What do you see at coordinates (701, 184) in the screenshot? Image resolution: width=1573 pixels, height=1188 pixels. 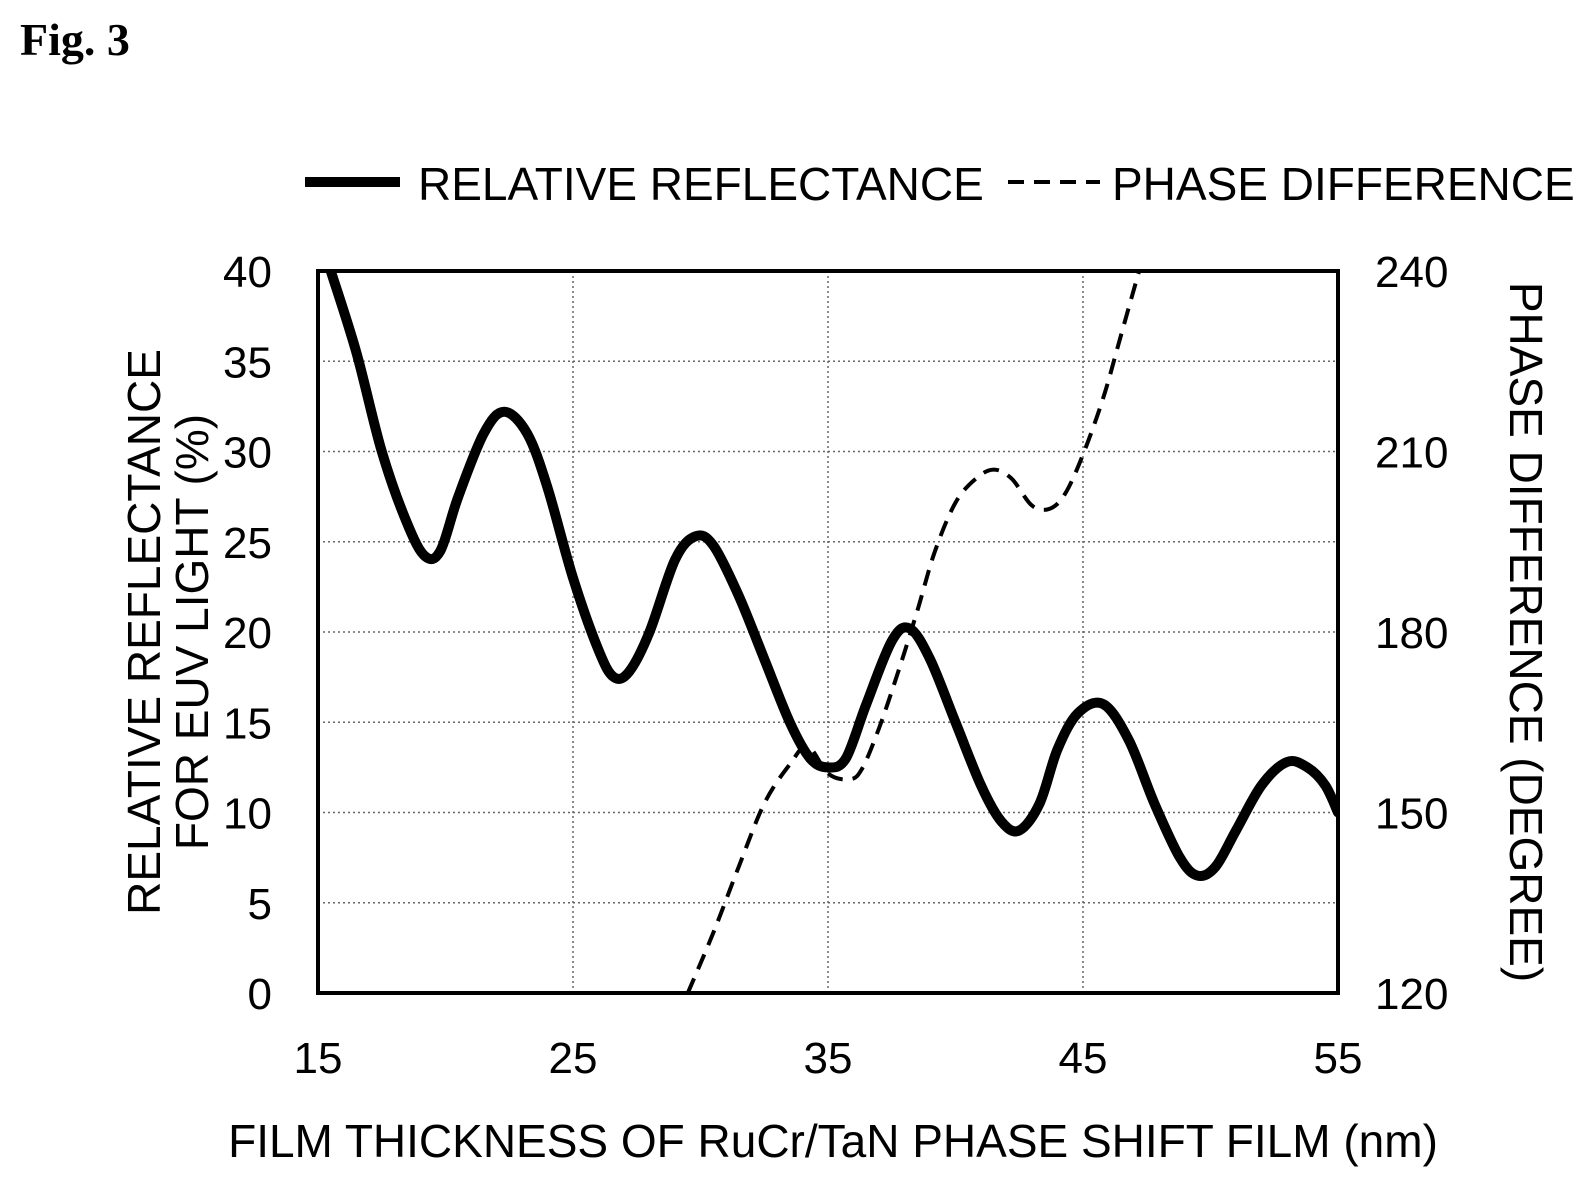 I see `legend-label-relative-reflectance: RELATIVE REFLECTANCE` at bounding box center [701, 184].